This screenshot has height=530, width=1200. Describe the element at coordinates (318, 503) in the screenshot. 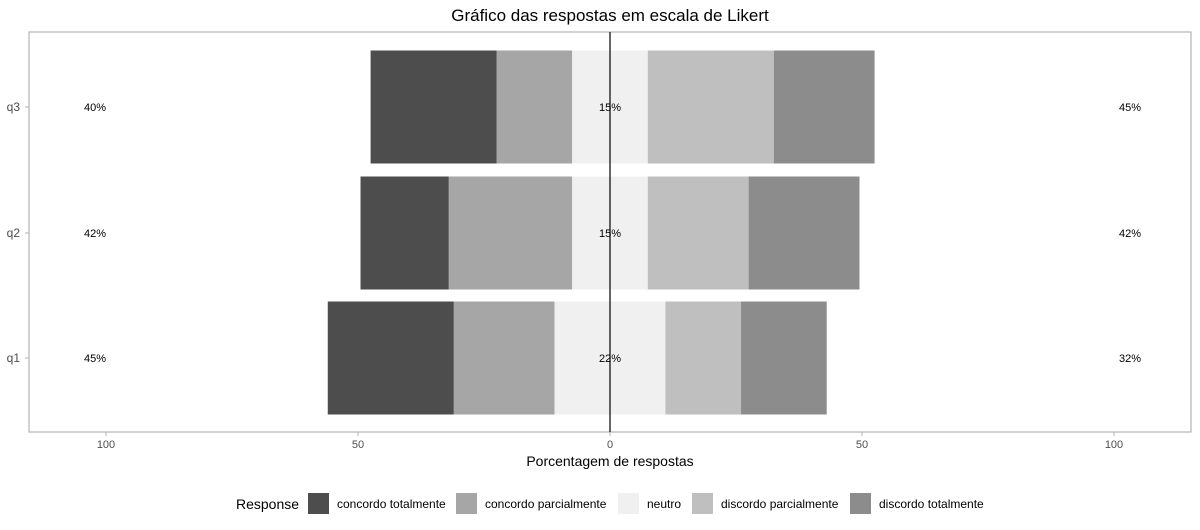

I see `legend-key-concordo-totalmente` at that location.